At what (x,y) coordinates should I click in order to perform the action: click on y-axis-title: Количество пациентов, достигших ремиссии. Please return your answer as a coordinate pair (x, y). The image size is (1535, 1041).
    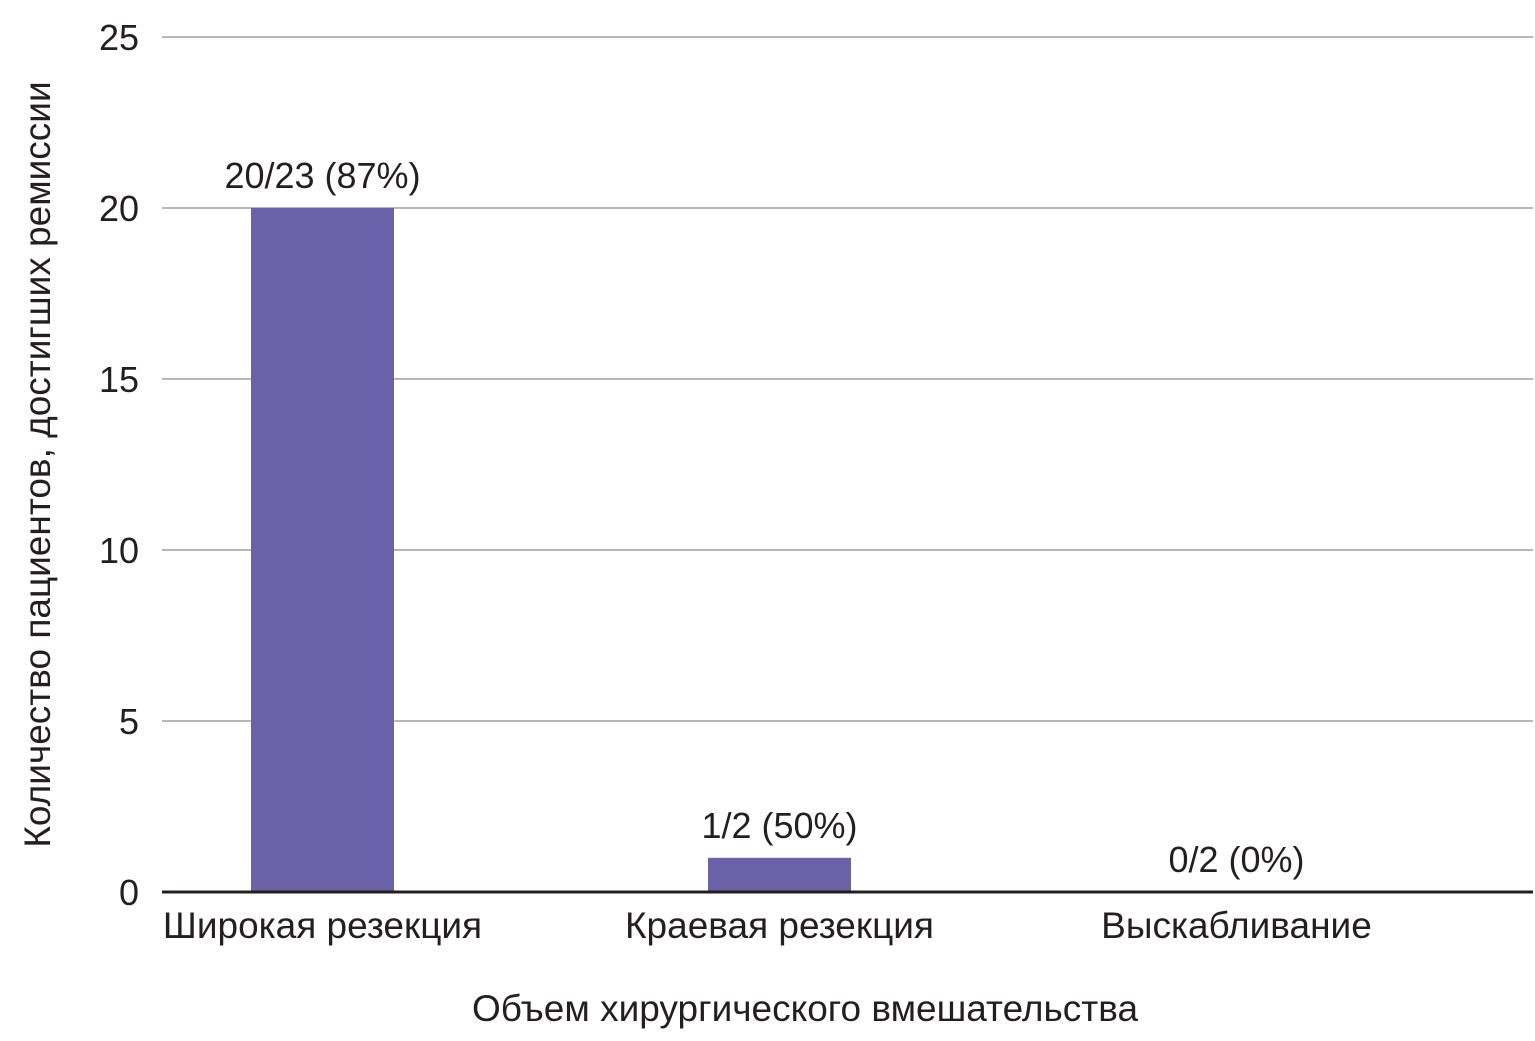
    Looking at the image, I should click on (37, 464).